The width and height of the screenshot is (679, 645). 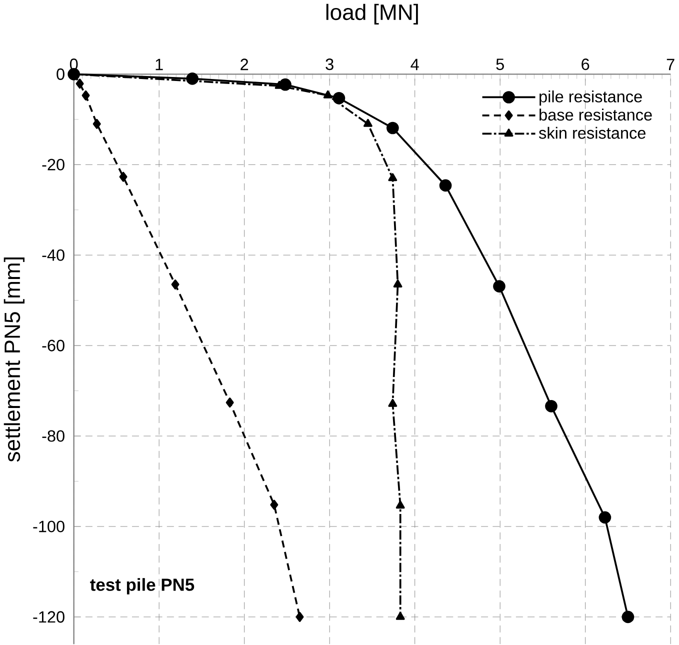 What do you see at coordinates (14, 360) in the screenshot?
I see `y-axis-title: settlement PN5 [mm]` at bounding box center [14, 360].